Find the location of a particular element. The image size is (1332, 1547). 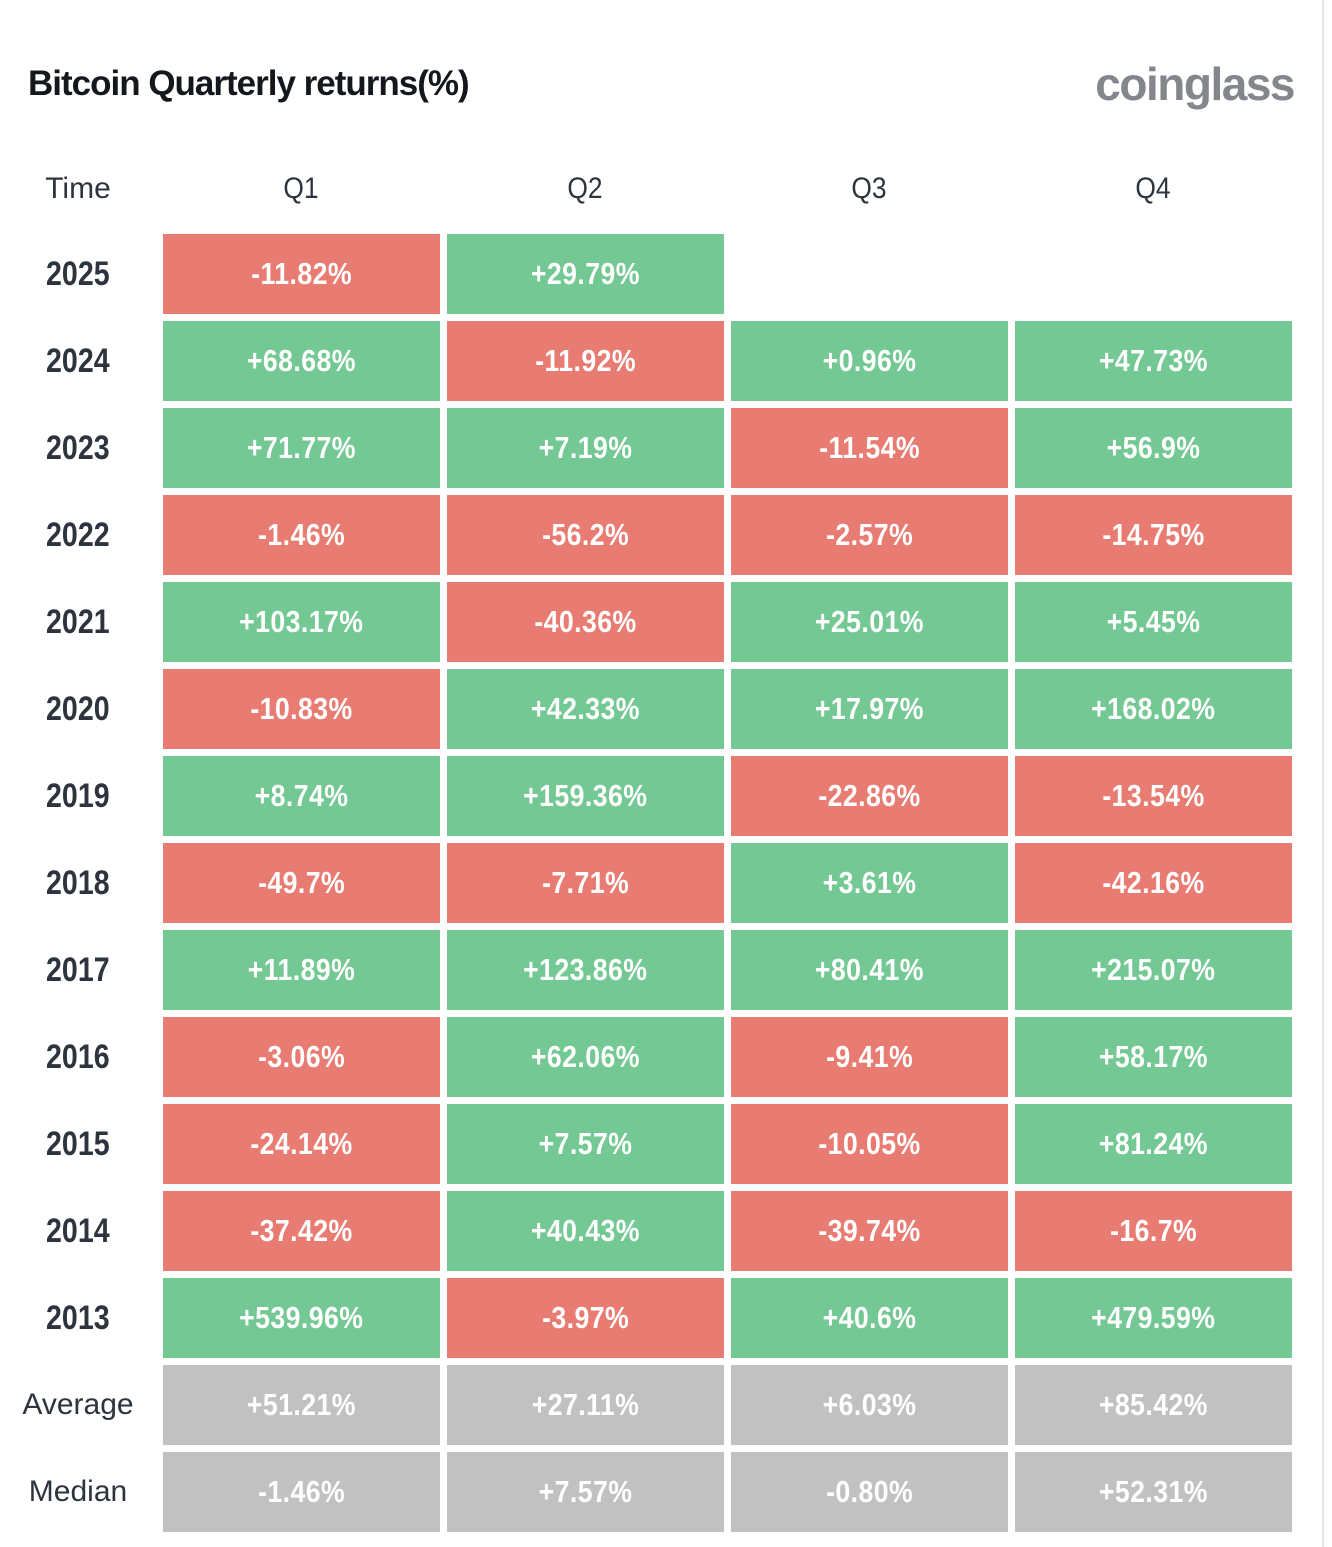

row-label-text: 2015 is located at coordinates (78, 1143).